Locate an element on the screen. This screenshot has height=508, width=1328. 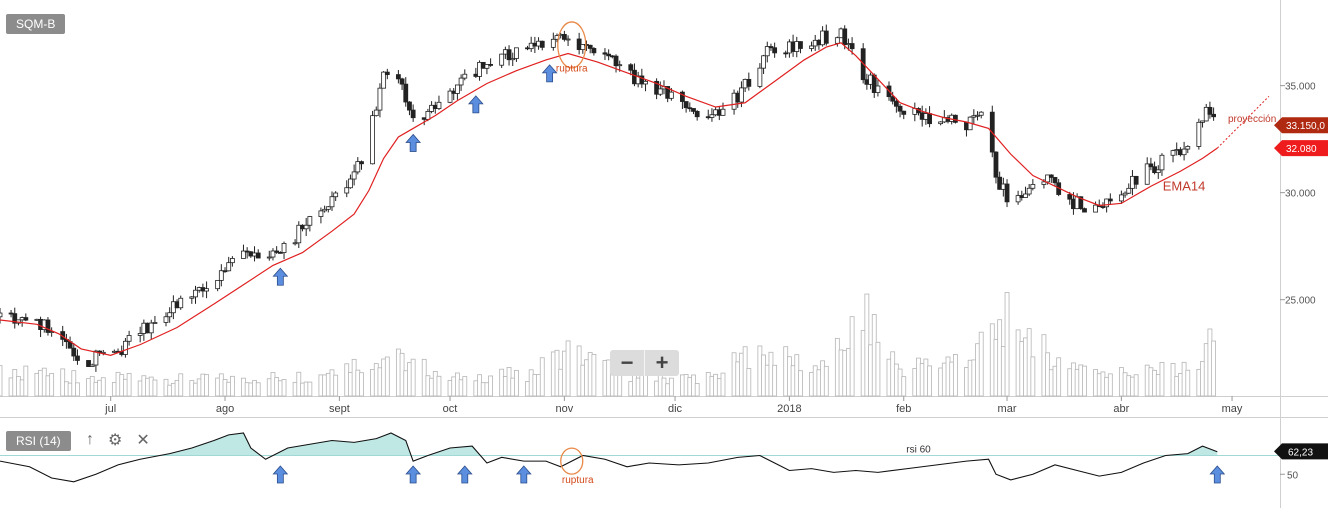
rsi-y-tick-label: 50 is located at coordinates (1293, 475).